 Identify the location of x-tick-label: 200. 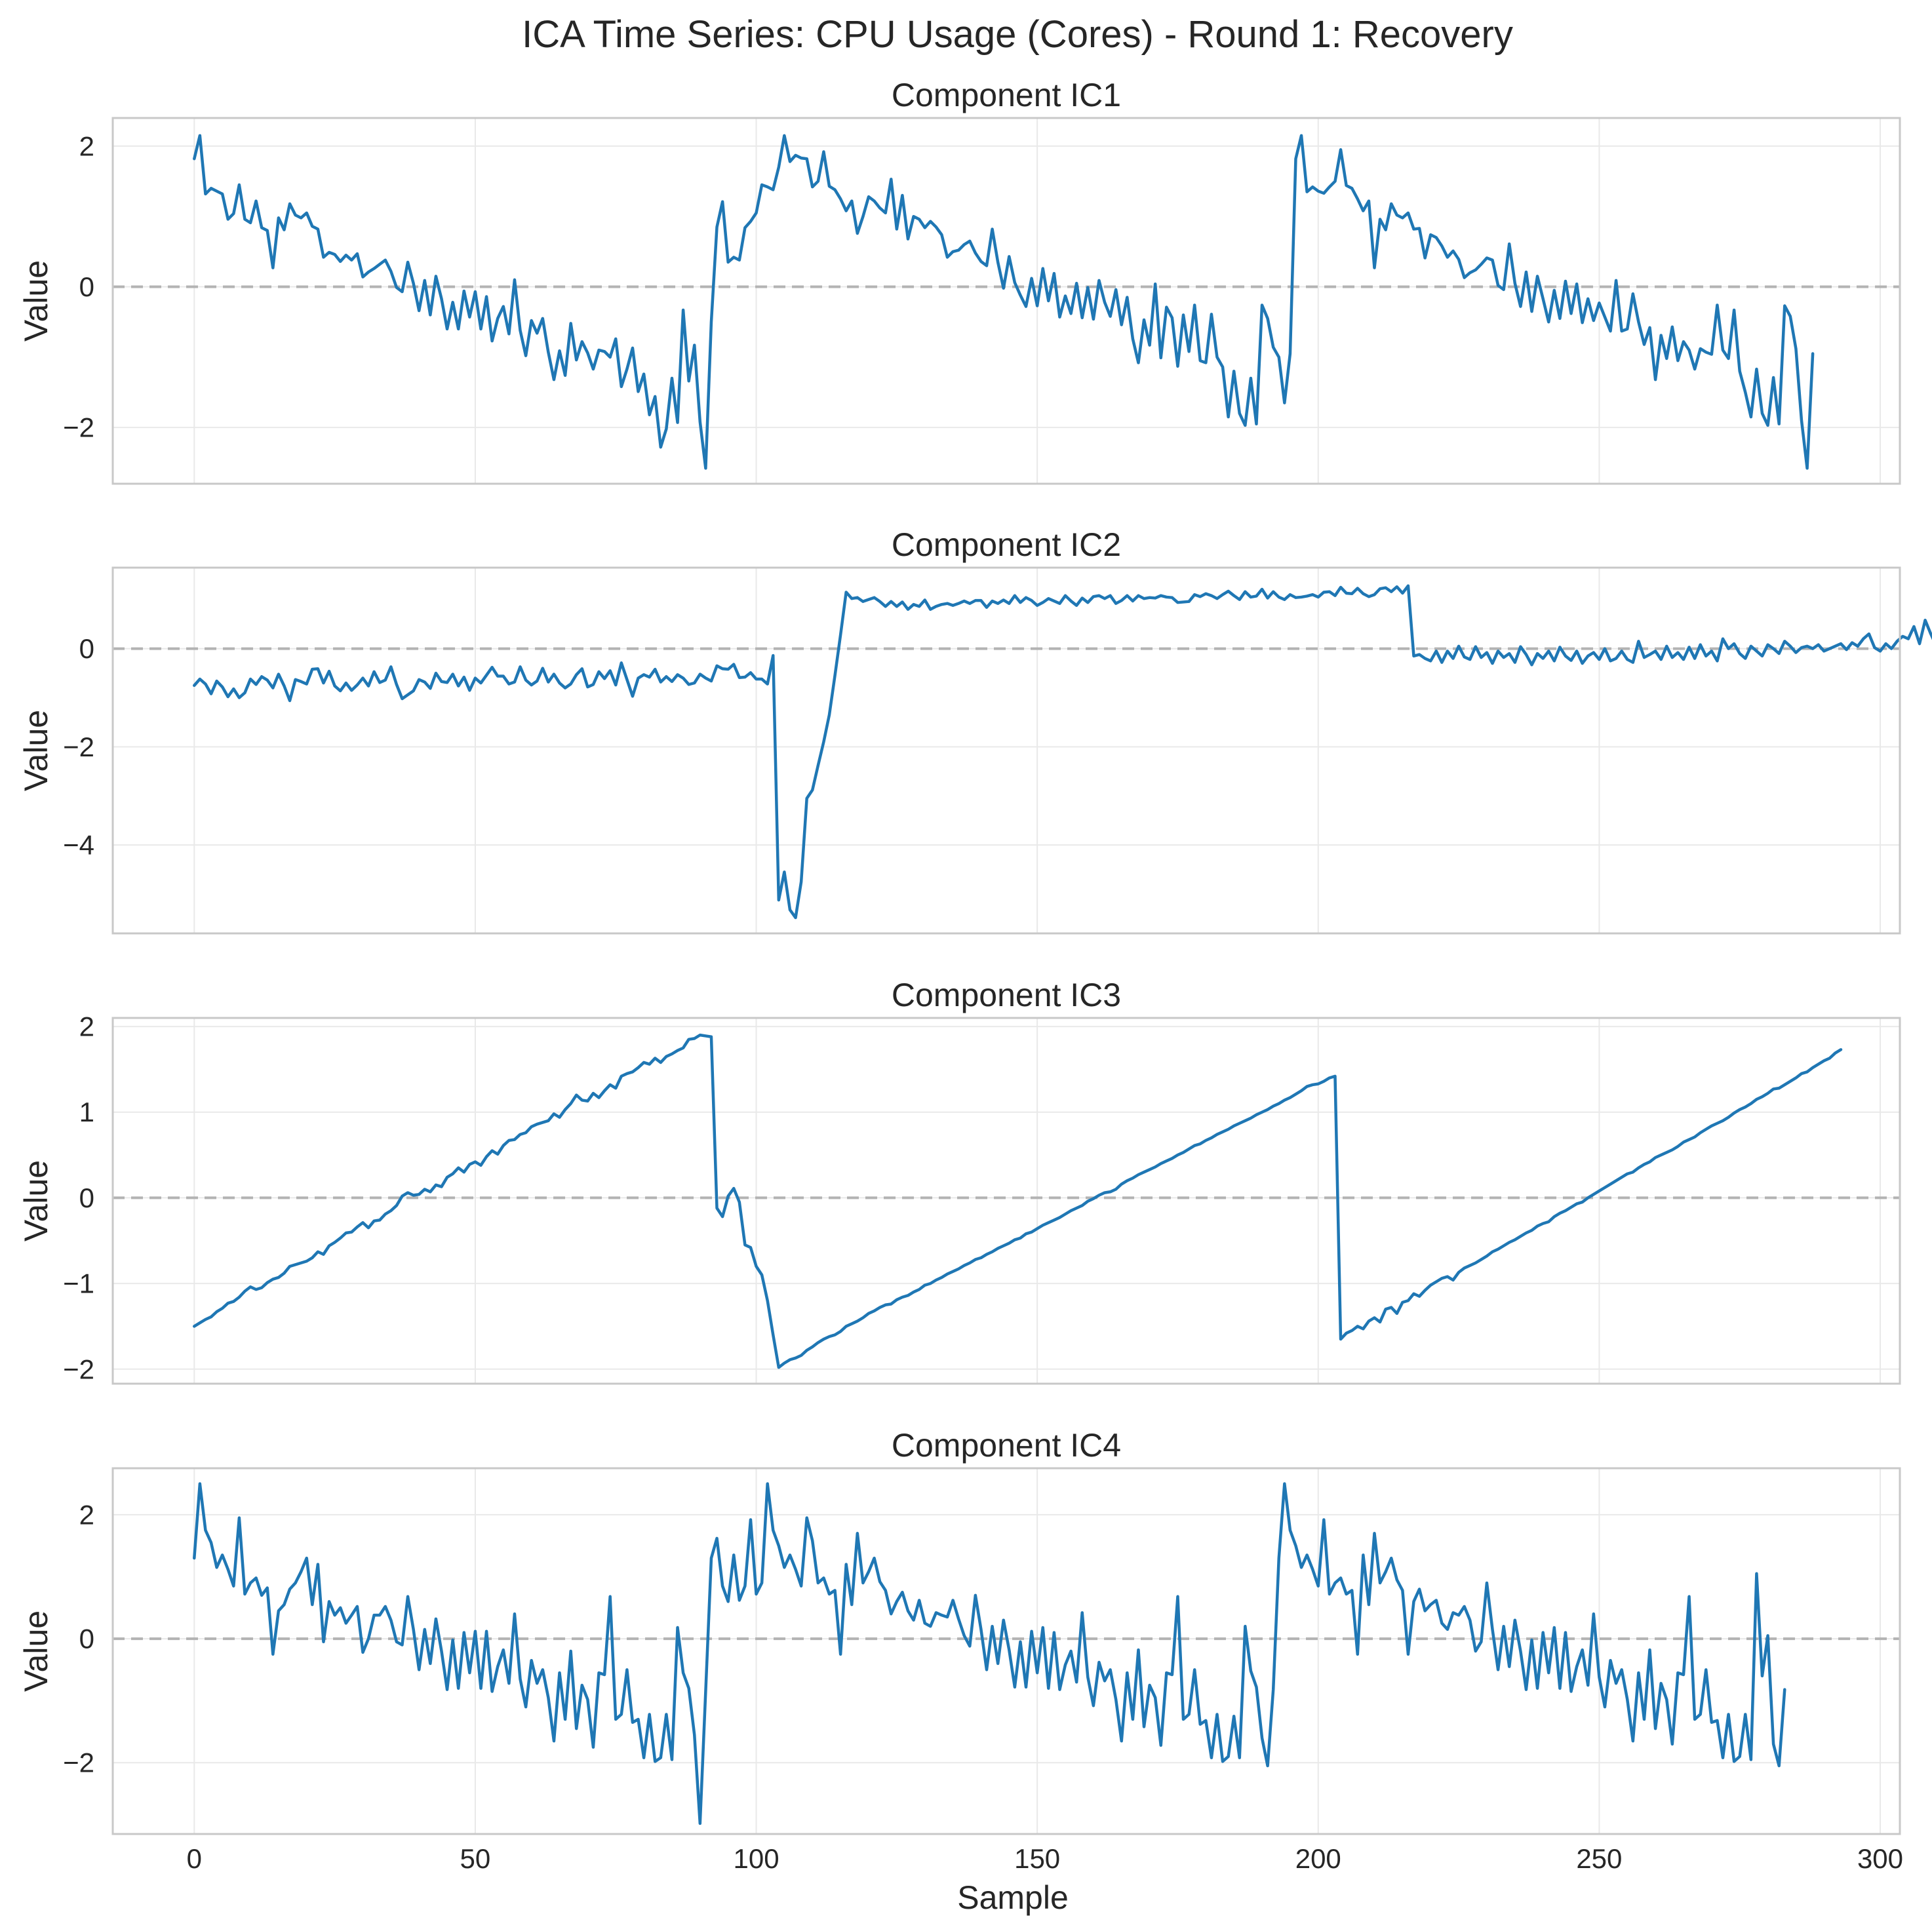
(1318, 1858).